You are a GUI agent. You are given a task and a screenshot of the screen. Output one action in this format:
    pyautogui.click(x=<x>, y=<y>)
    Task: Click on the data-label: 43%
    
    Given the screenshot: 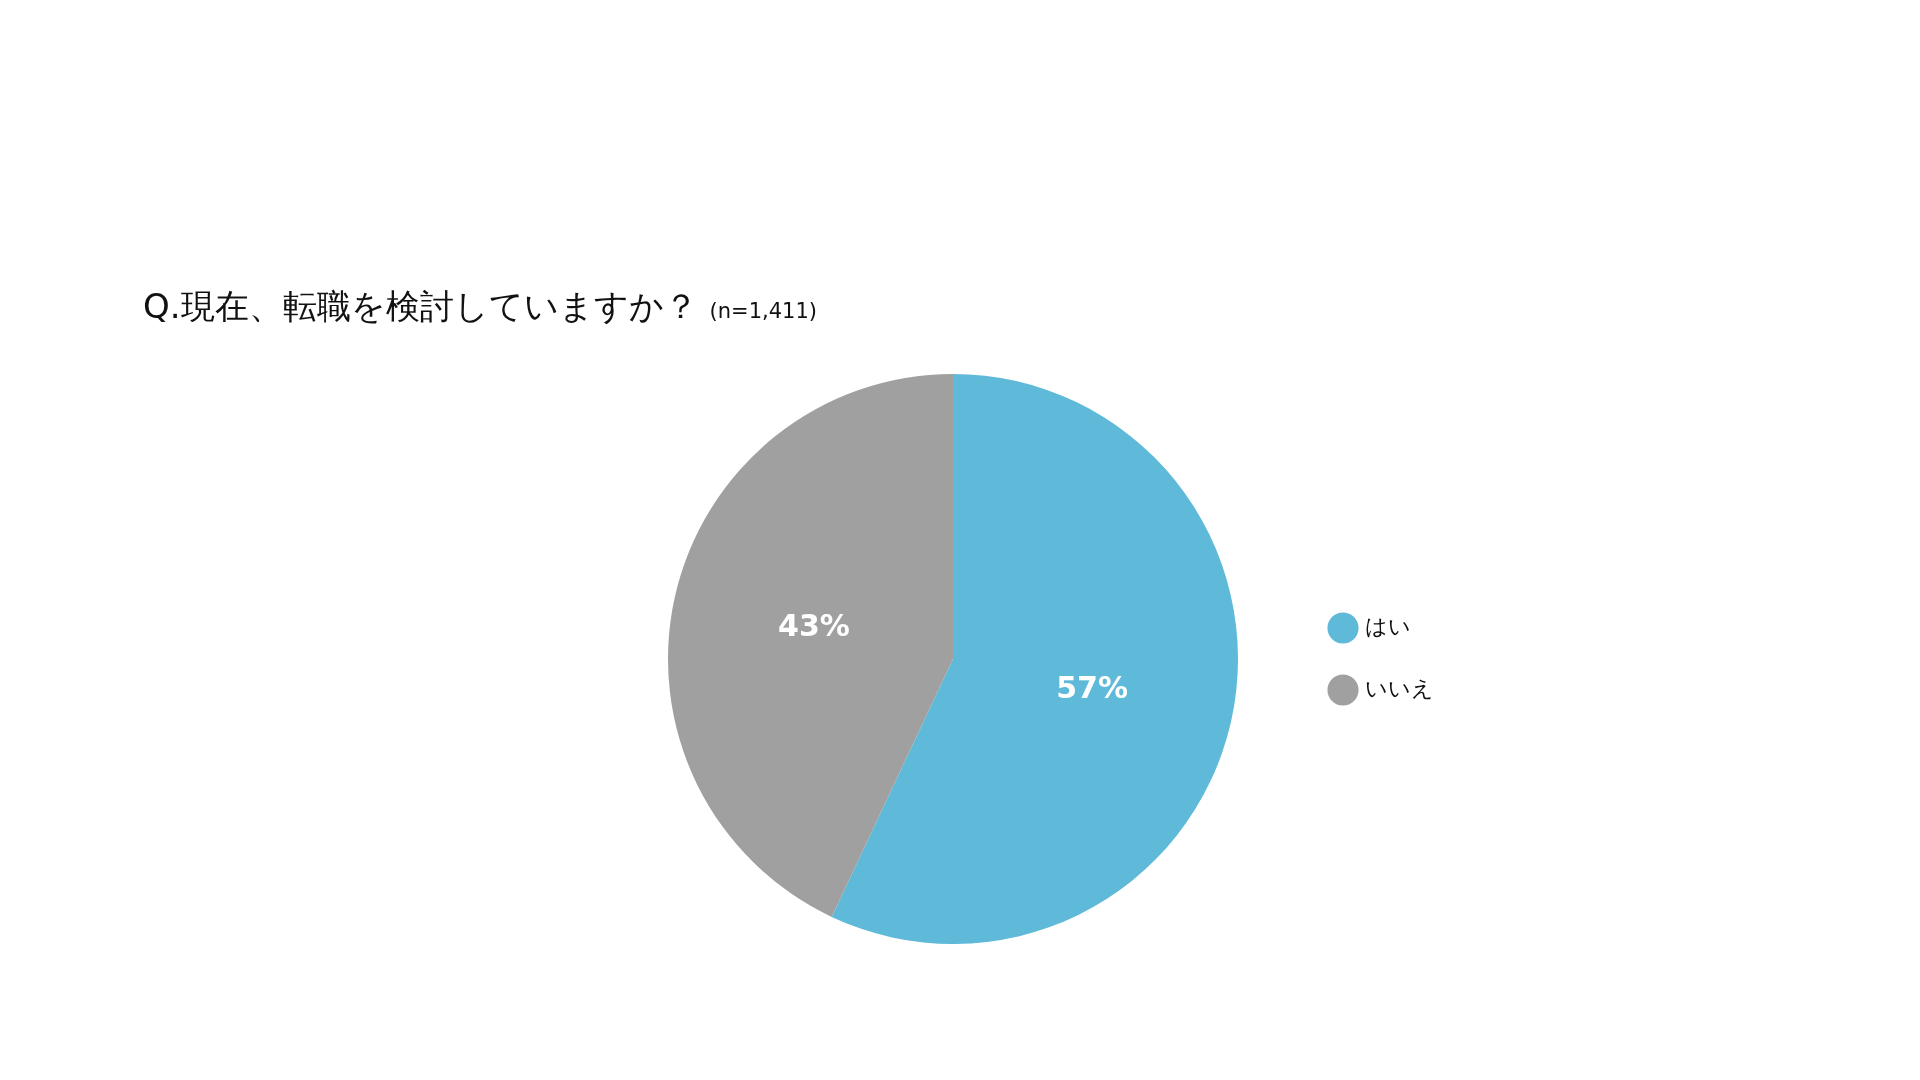 What is the action you would take?
    pyautogui.click(x=814, y=625)
    